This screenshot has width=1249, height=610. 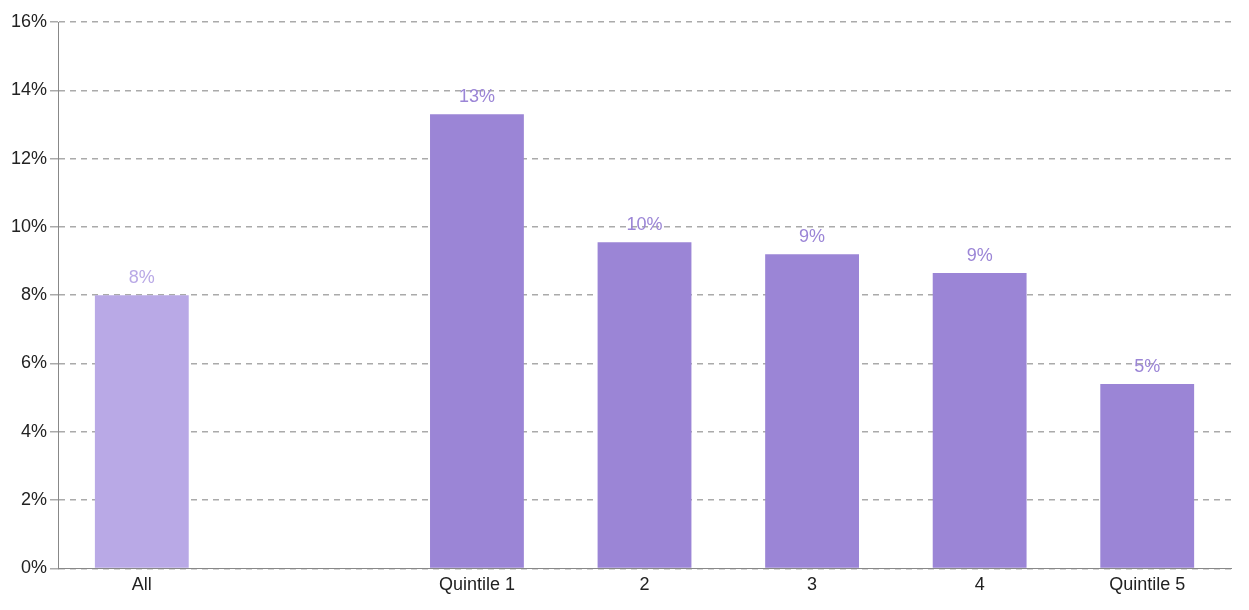 What do you see at coordinates (34, 294) in the screenshot?
I see `y-tick-label: 8%` at bounding box center [34, 294].